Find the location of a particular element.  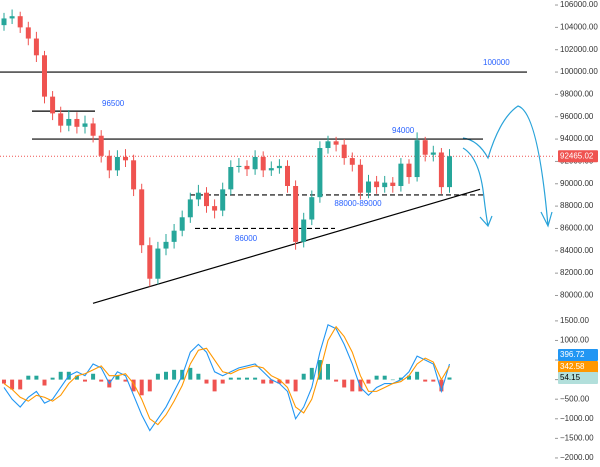

projection-up is located at coordinates (507, 166).